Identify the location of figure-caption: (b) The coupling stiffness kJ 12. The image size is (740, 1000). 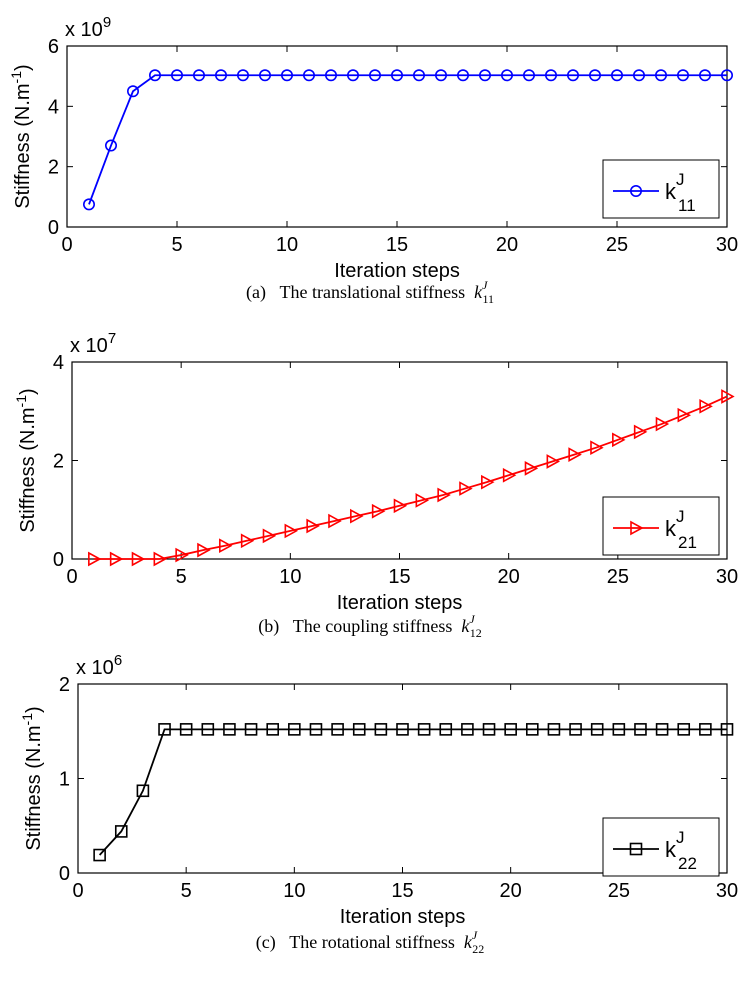
(369, 626).